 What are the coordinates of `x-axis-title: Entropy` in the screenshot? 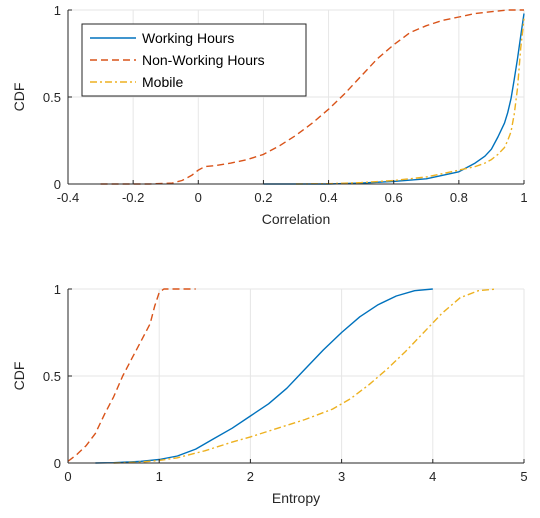 It's located at (296, 498).